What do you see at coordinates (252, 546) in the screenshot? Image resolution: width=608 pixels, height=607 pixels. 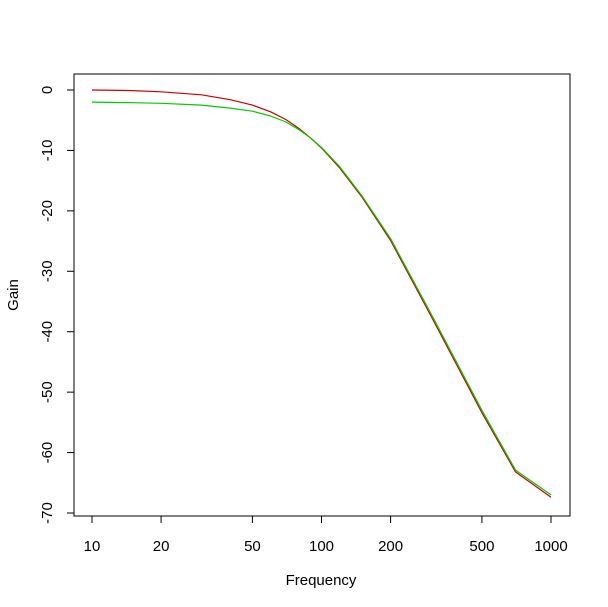 I see `x-tick-label: 50` at bounding box center [252, 546].